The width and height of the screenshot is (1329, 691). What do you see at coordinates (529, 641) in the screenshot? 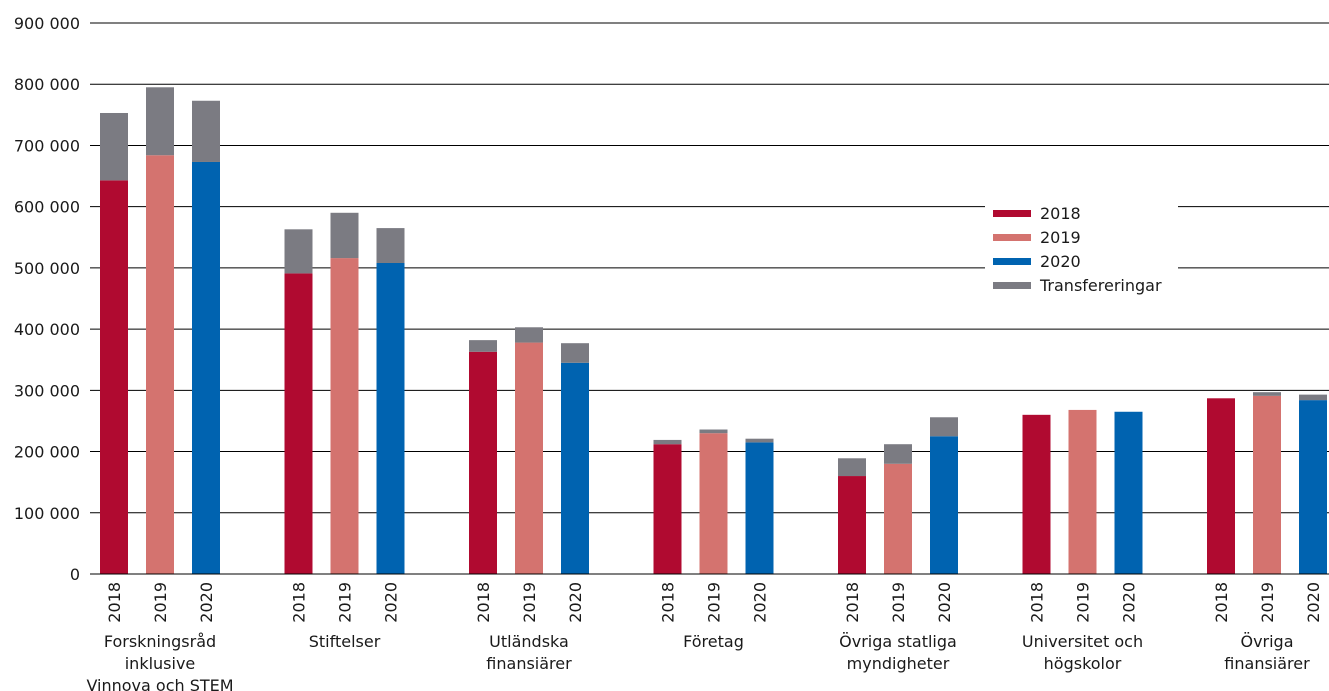
I see `group-label: Utländska` at bounding box center [529, 641].